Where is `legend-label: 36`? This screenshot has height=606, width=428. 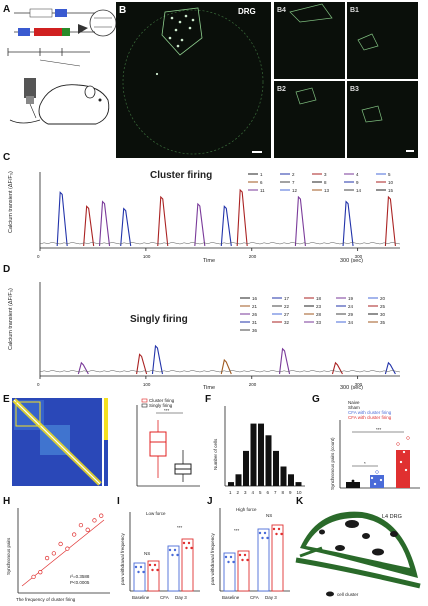
legend-label: 36 is located at coordinates (255, 330).